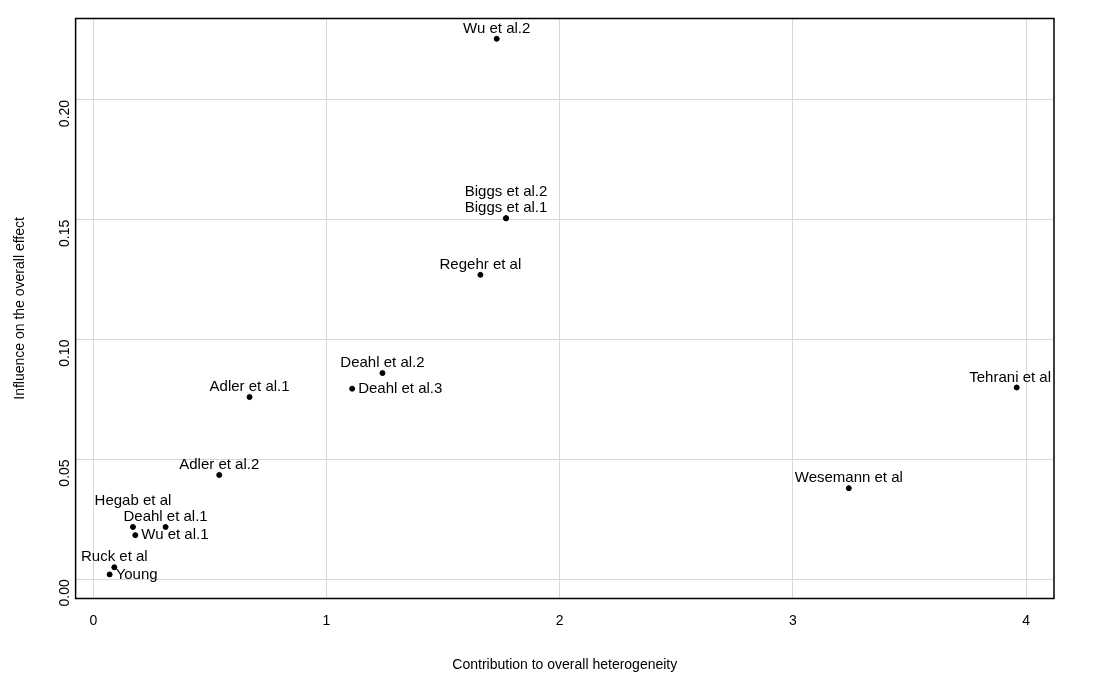 The height and width of the screenshot is (684, 1099). What do you see at coordinates (64, 473) in the screenshot?
I see `y-tick-label: 0.05` at bounding box center [64, 473].